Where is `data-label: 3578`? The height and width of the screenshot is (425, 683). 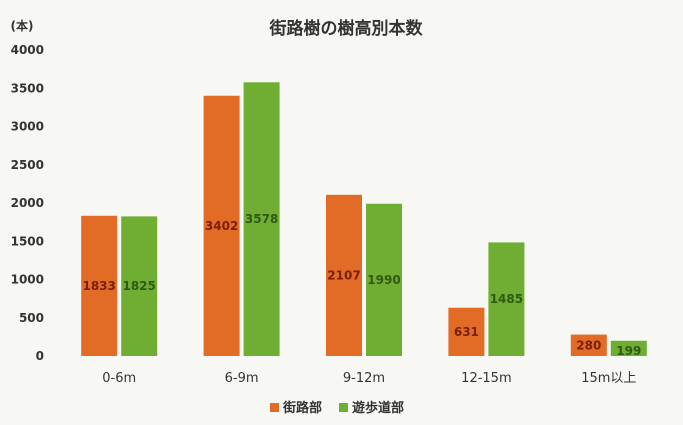
data-label: 3578 is located at coordinates (261, 219).